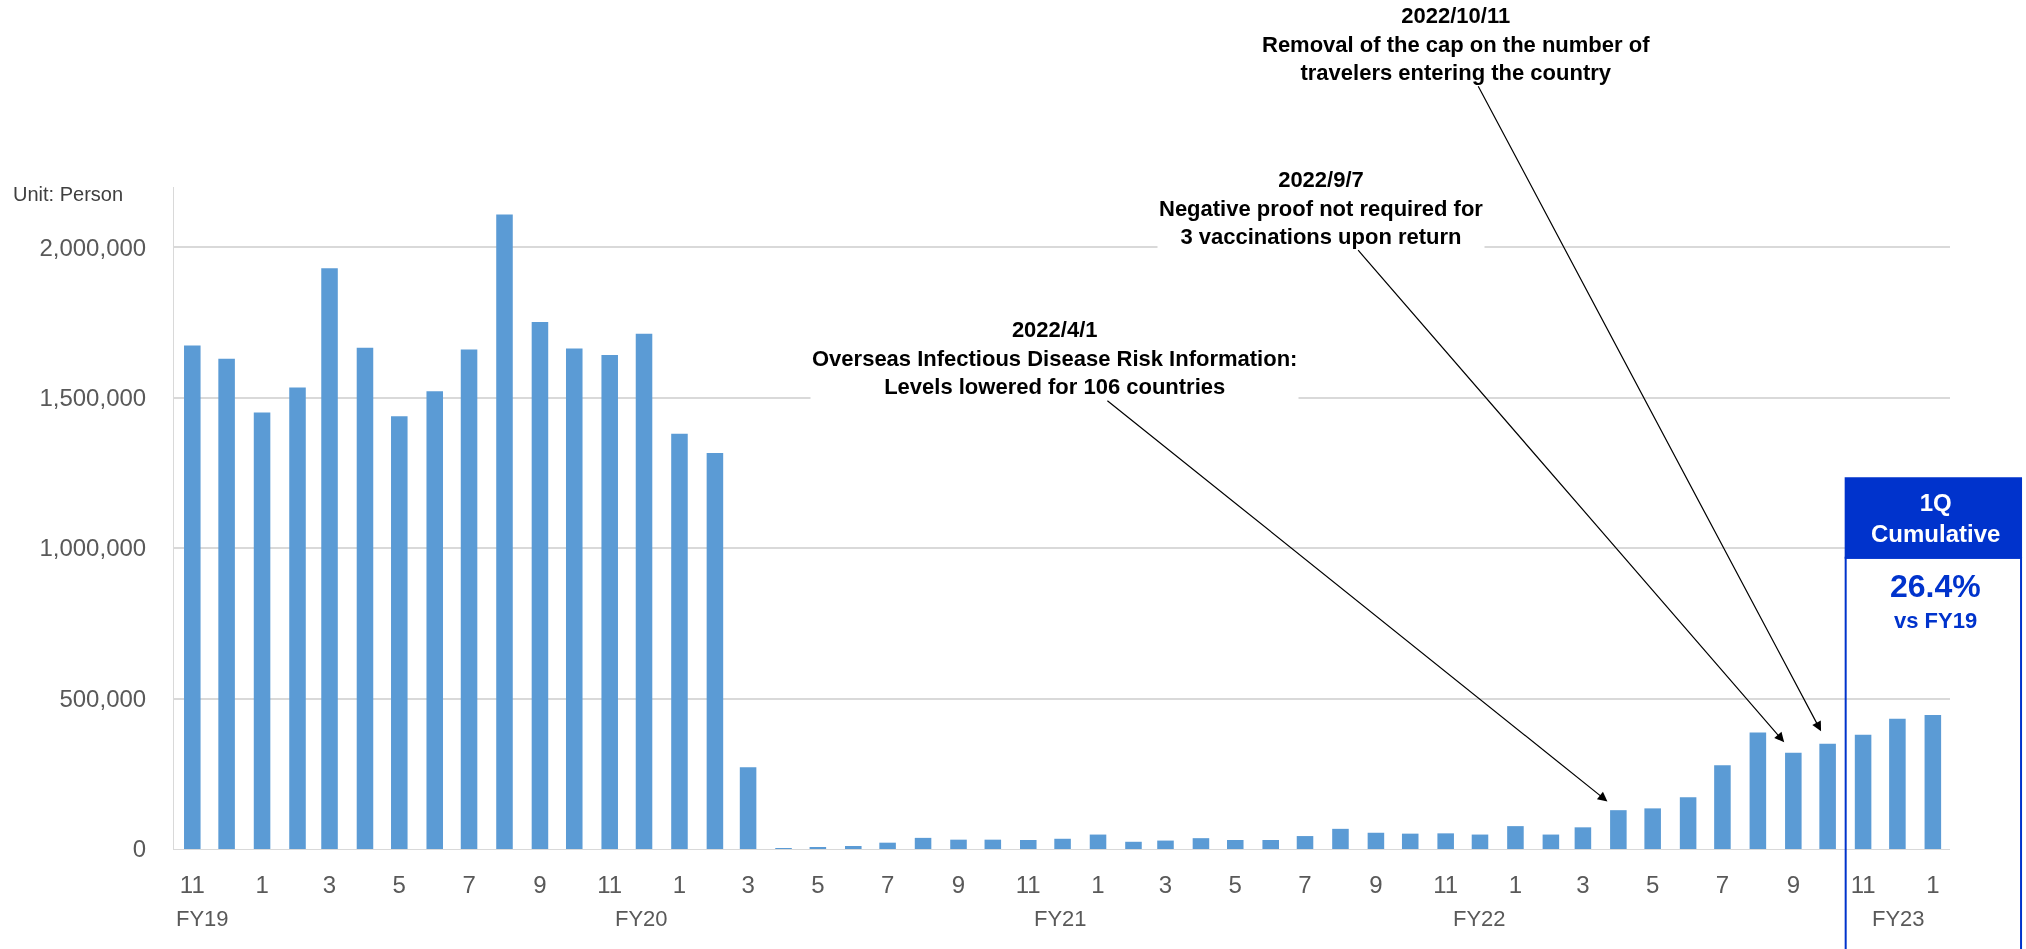 The width and height of the screenshot is (2026, 949). Describe the element at coordinates (103, 698) in the screenshot. I see `y-tick-label: 500,000` at that location.